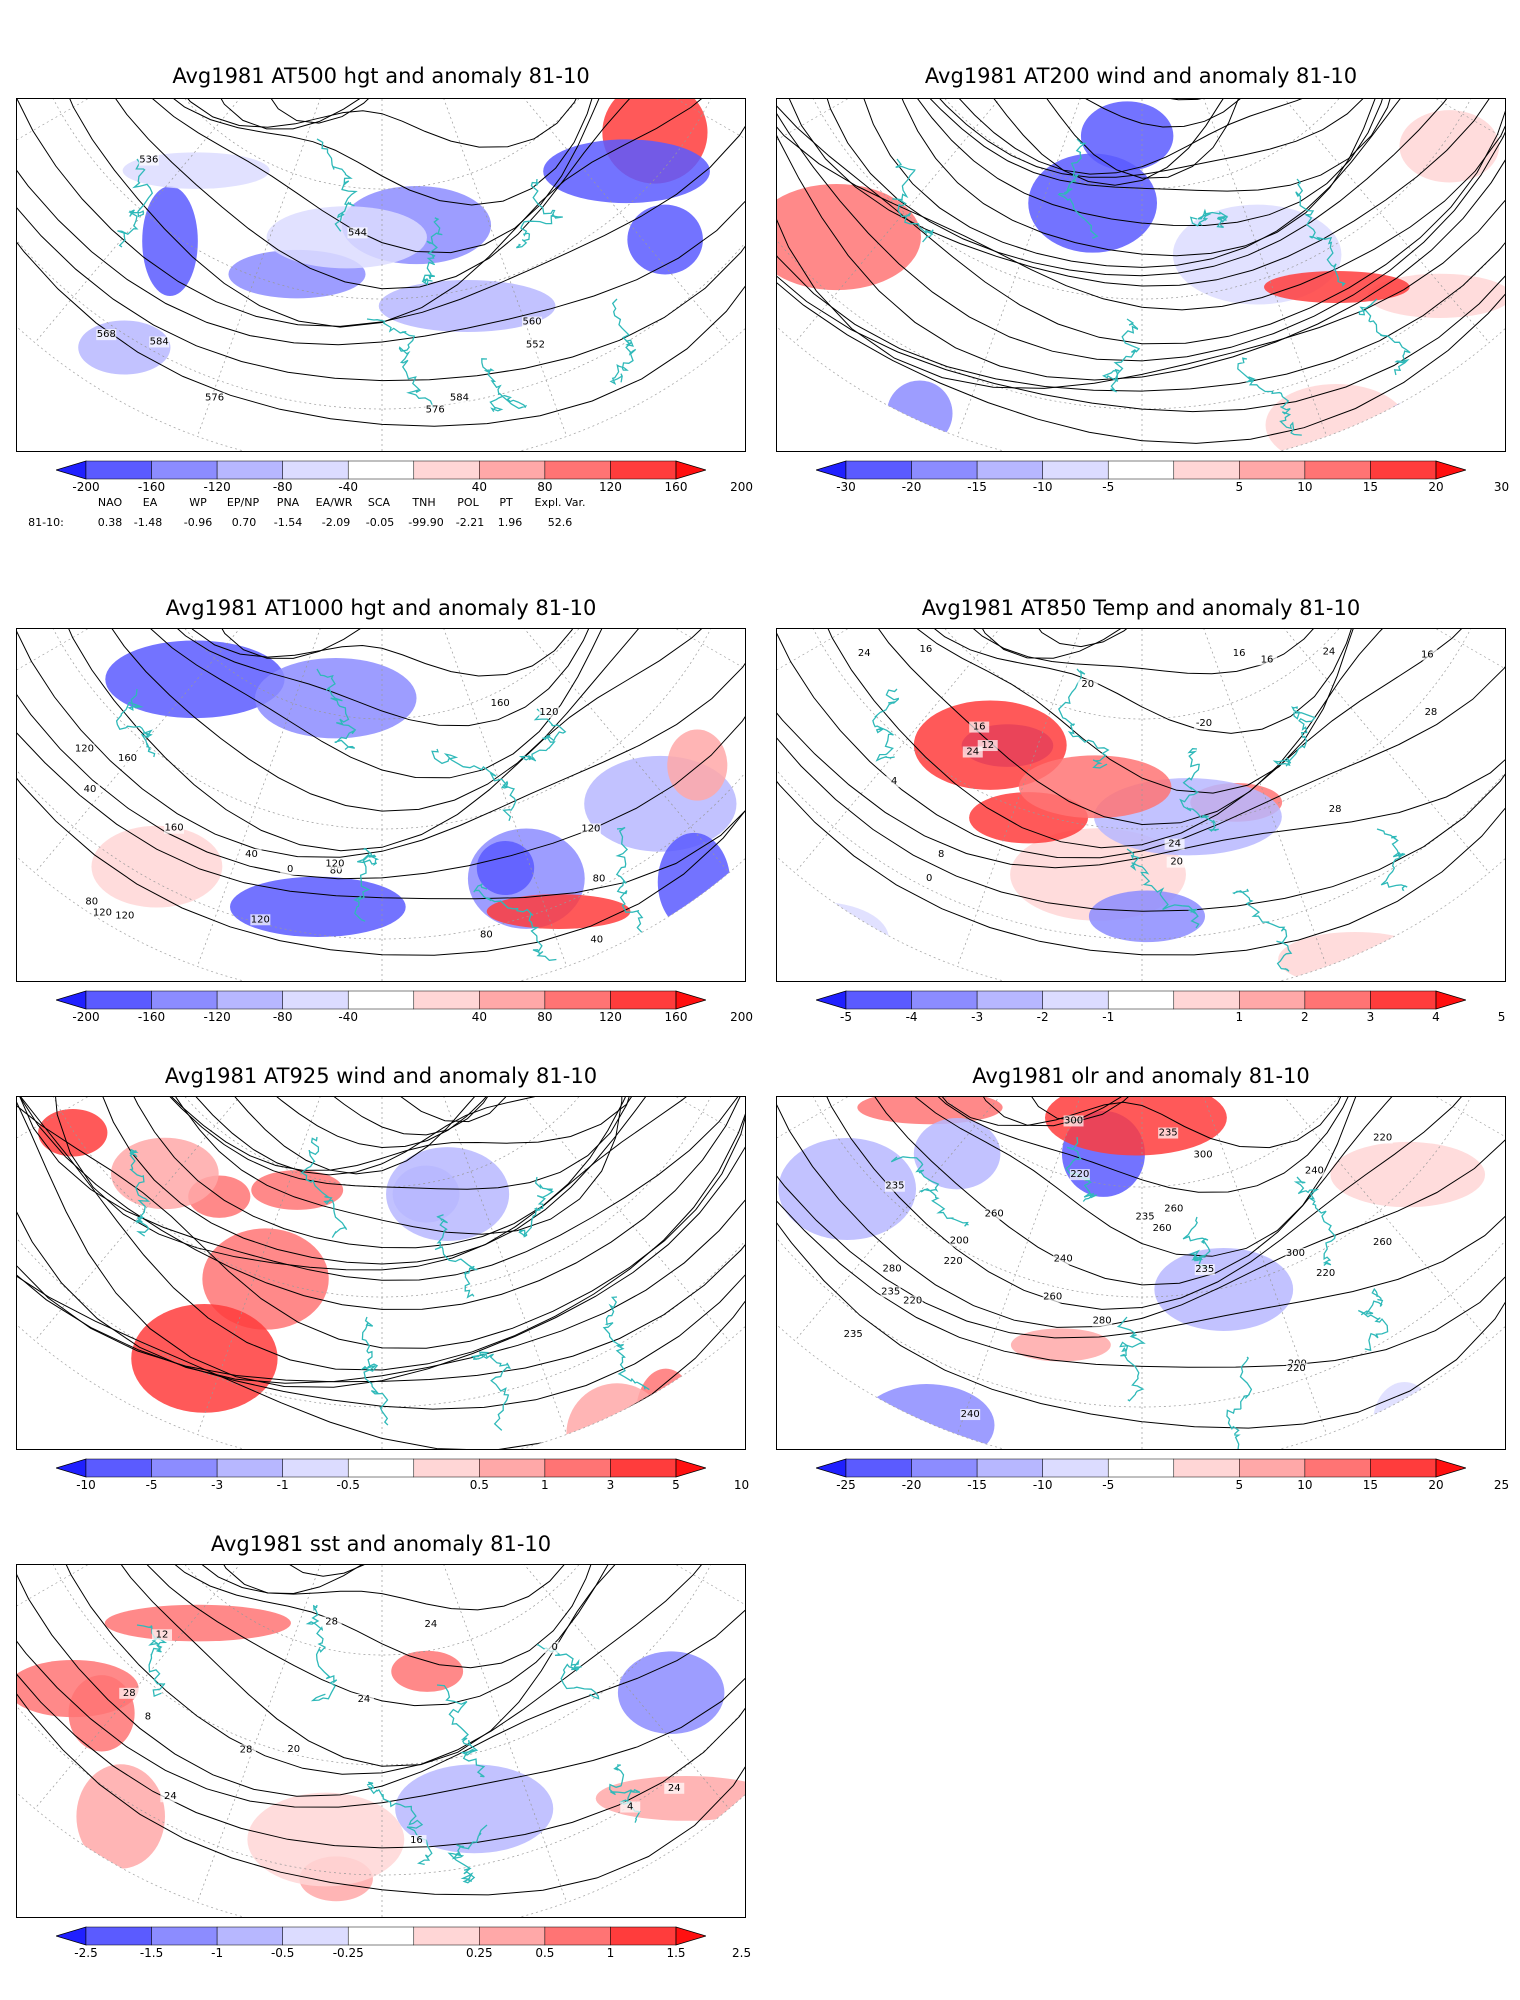  I want to click on teleconnection-header: EA/WR, so click(334, 502).